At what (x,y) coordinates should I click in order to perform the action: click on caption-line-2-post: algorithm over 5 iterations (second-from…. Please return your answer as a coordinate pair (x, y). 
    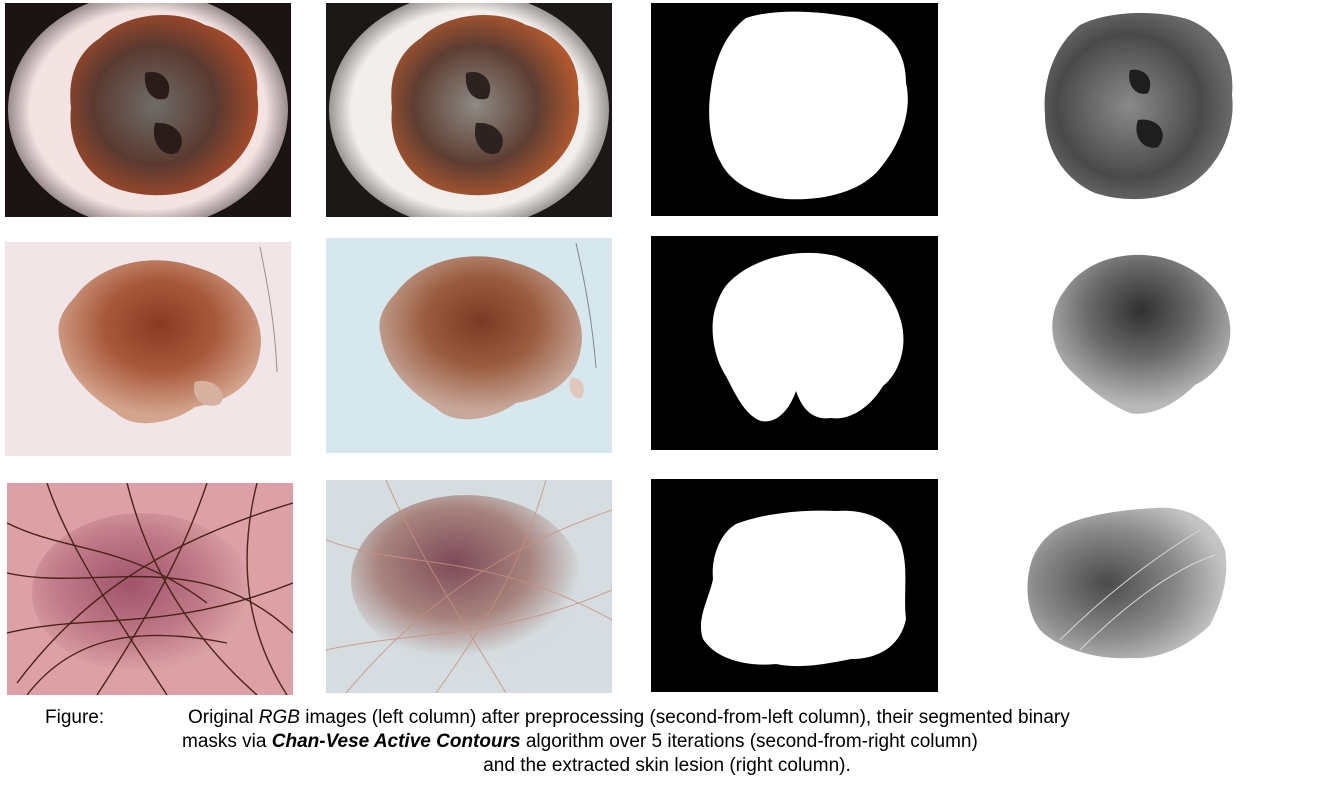
    Looking at the image, I should click on (749, 741).